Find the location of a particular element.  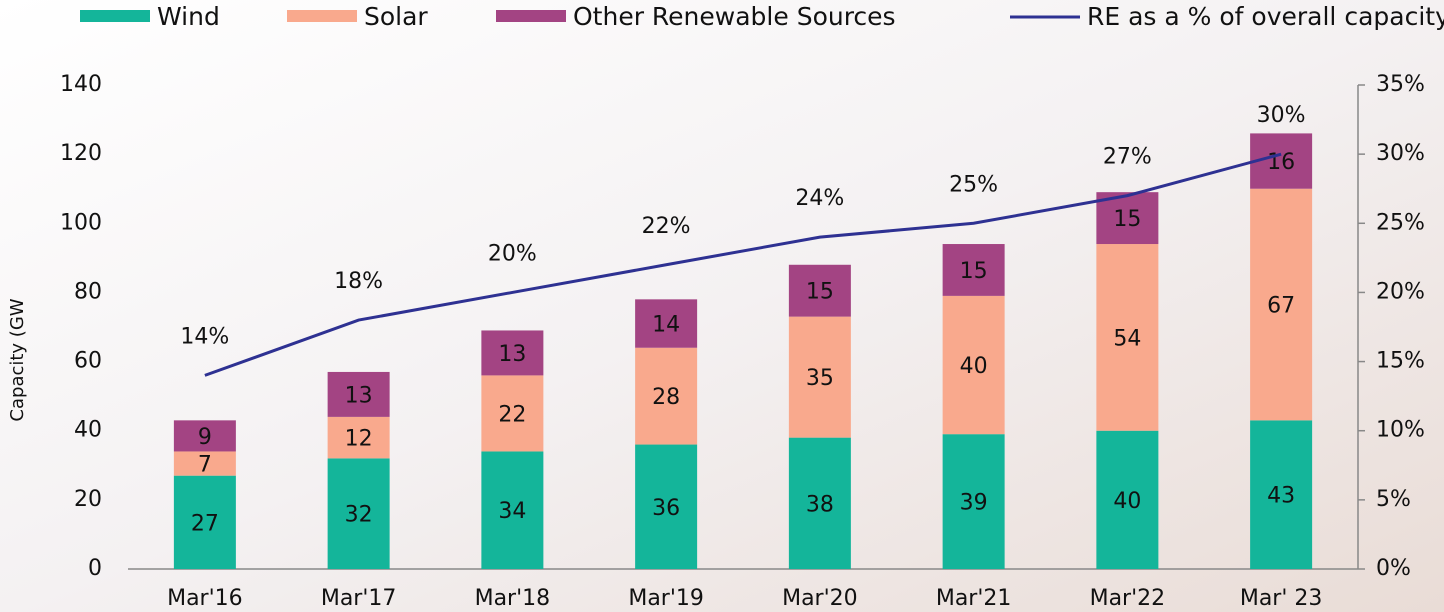

legend-label: RE as a % of overall capacity is located at coordinates (1265, 16).